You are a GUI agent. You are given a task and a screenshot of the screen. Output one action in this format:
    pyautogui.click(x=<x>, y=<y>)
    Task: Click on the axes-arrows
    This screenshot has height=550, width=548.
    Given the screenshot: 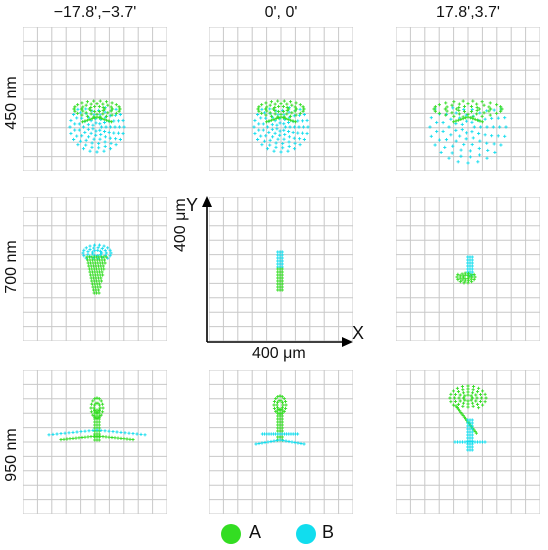 What is the action you would take?
    pyautogui.click(x=277, y=271)
    